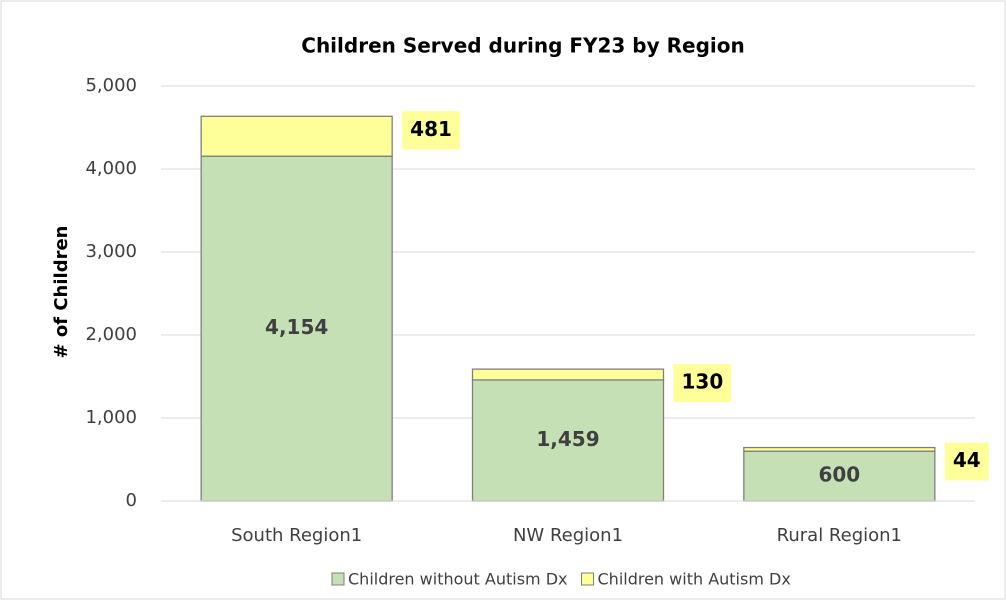  I want to click on chart-title: Children Served during FY23 by Region, so click(522, 46).